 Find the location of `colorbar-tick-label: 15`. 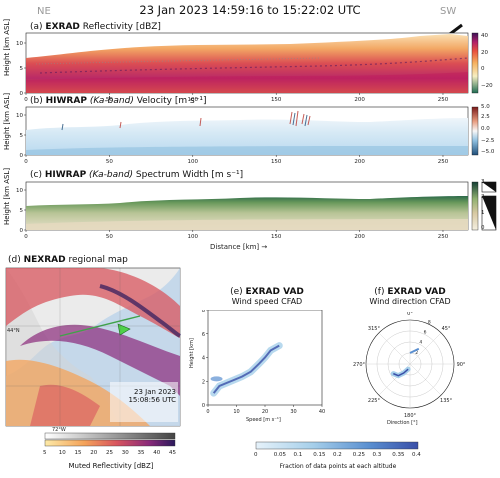

colorbar-tick-label: 15 is located at coordinates (78, 453).